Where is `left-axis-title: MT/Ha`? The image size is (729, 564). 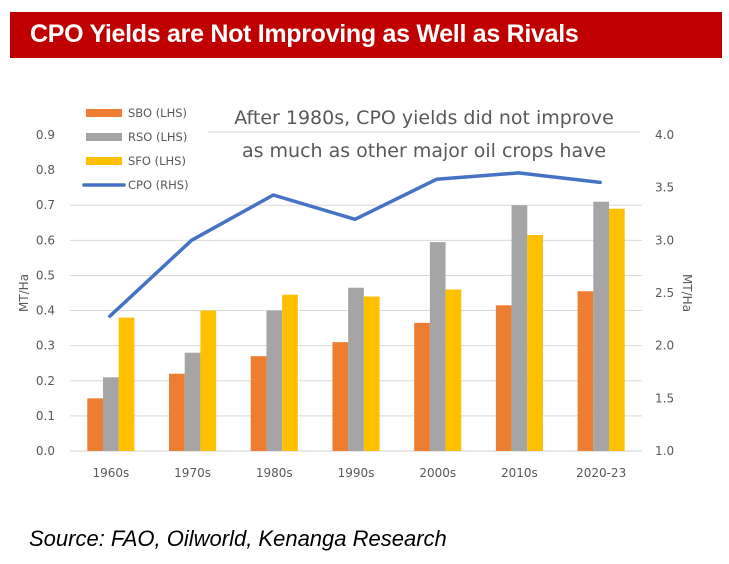
left-axis-title: MT/Ha is located at coordinates (24, 293).